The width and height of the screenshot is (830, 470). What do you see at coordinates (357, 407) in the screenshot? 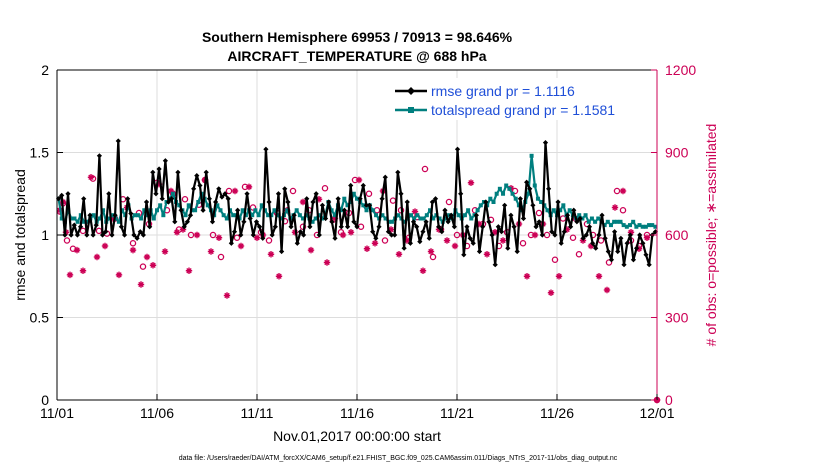
I see `x-ticks: 11/01 11/06 11/11 11/16 11/21 11/26 12/01` at bounding box center [357, 407].